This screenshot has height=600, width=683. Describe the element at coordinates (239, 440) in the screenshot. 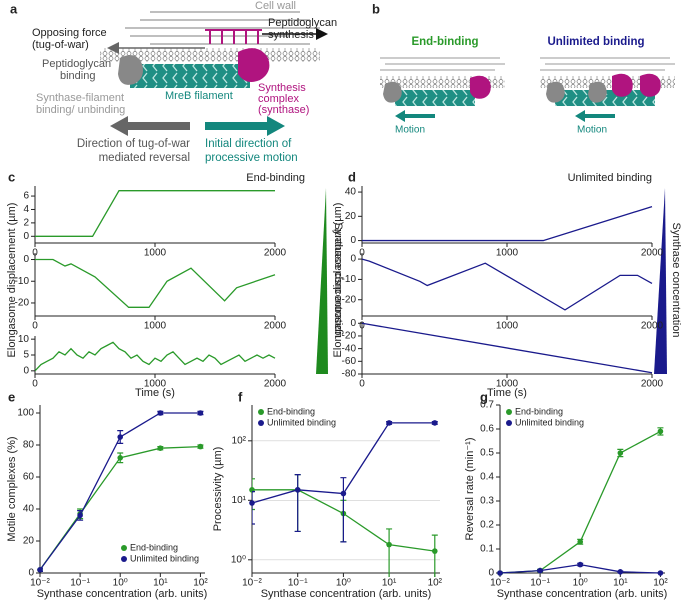

I see `y-tick-label: 10²` at that location.